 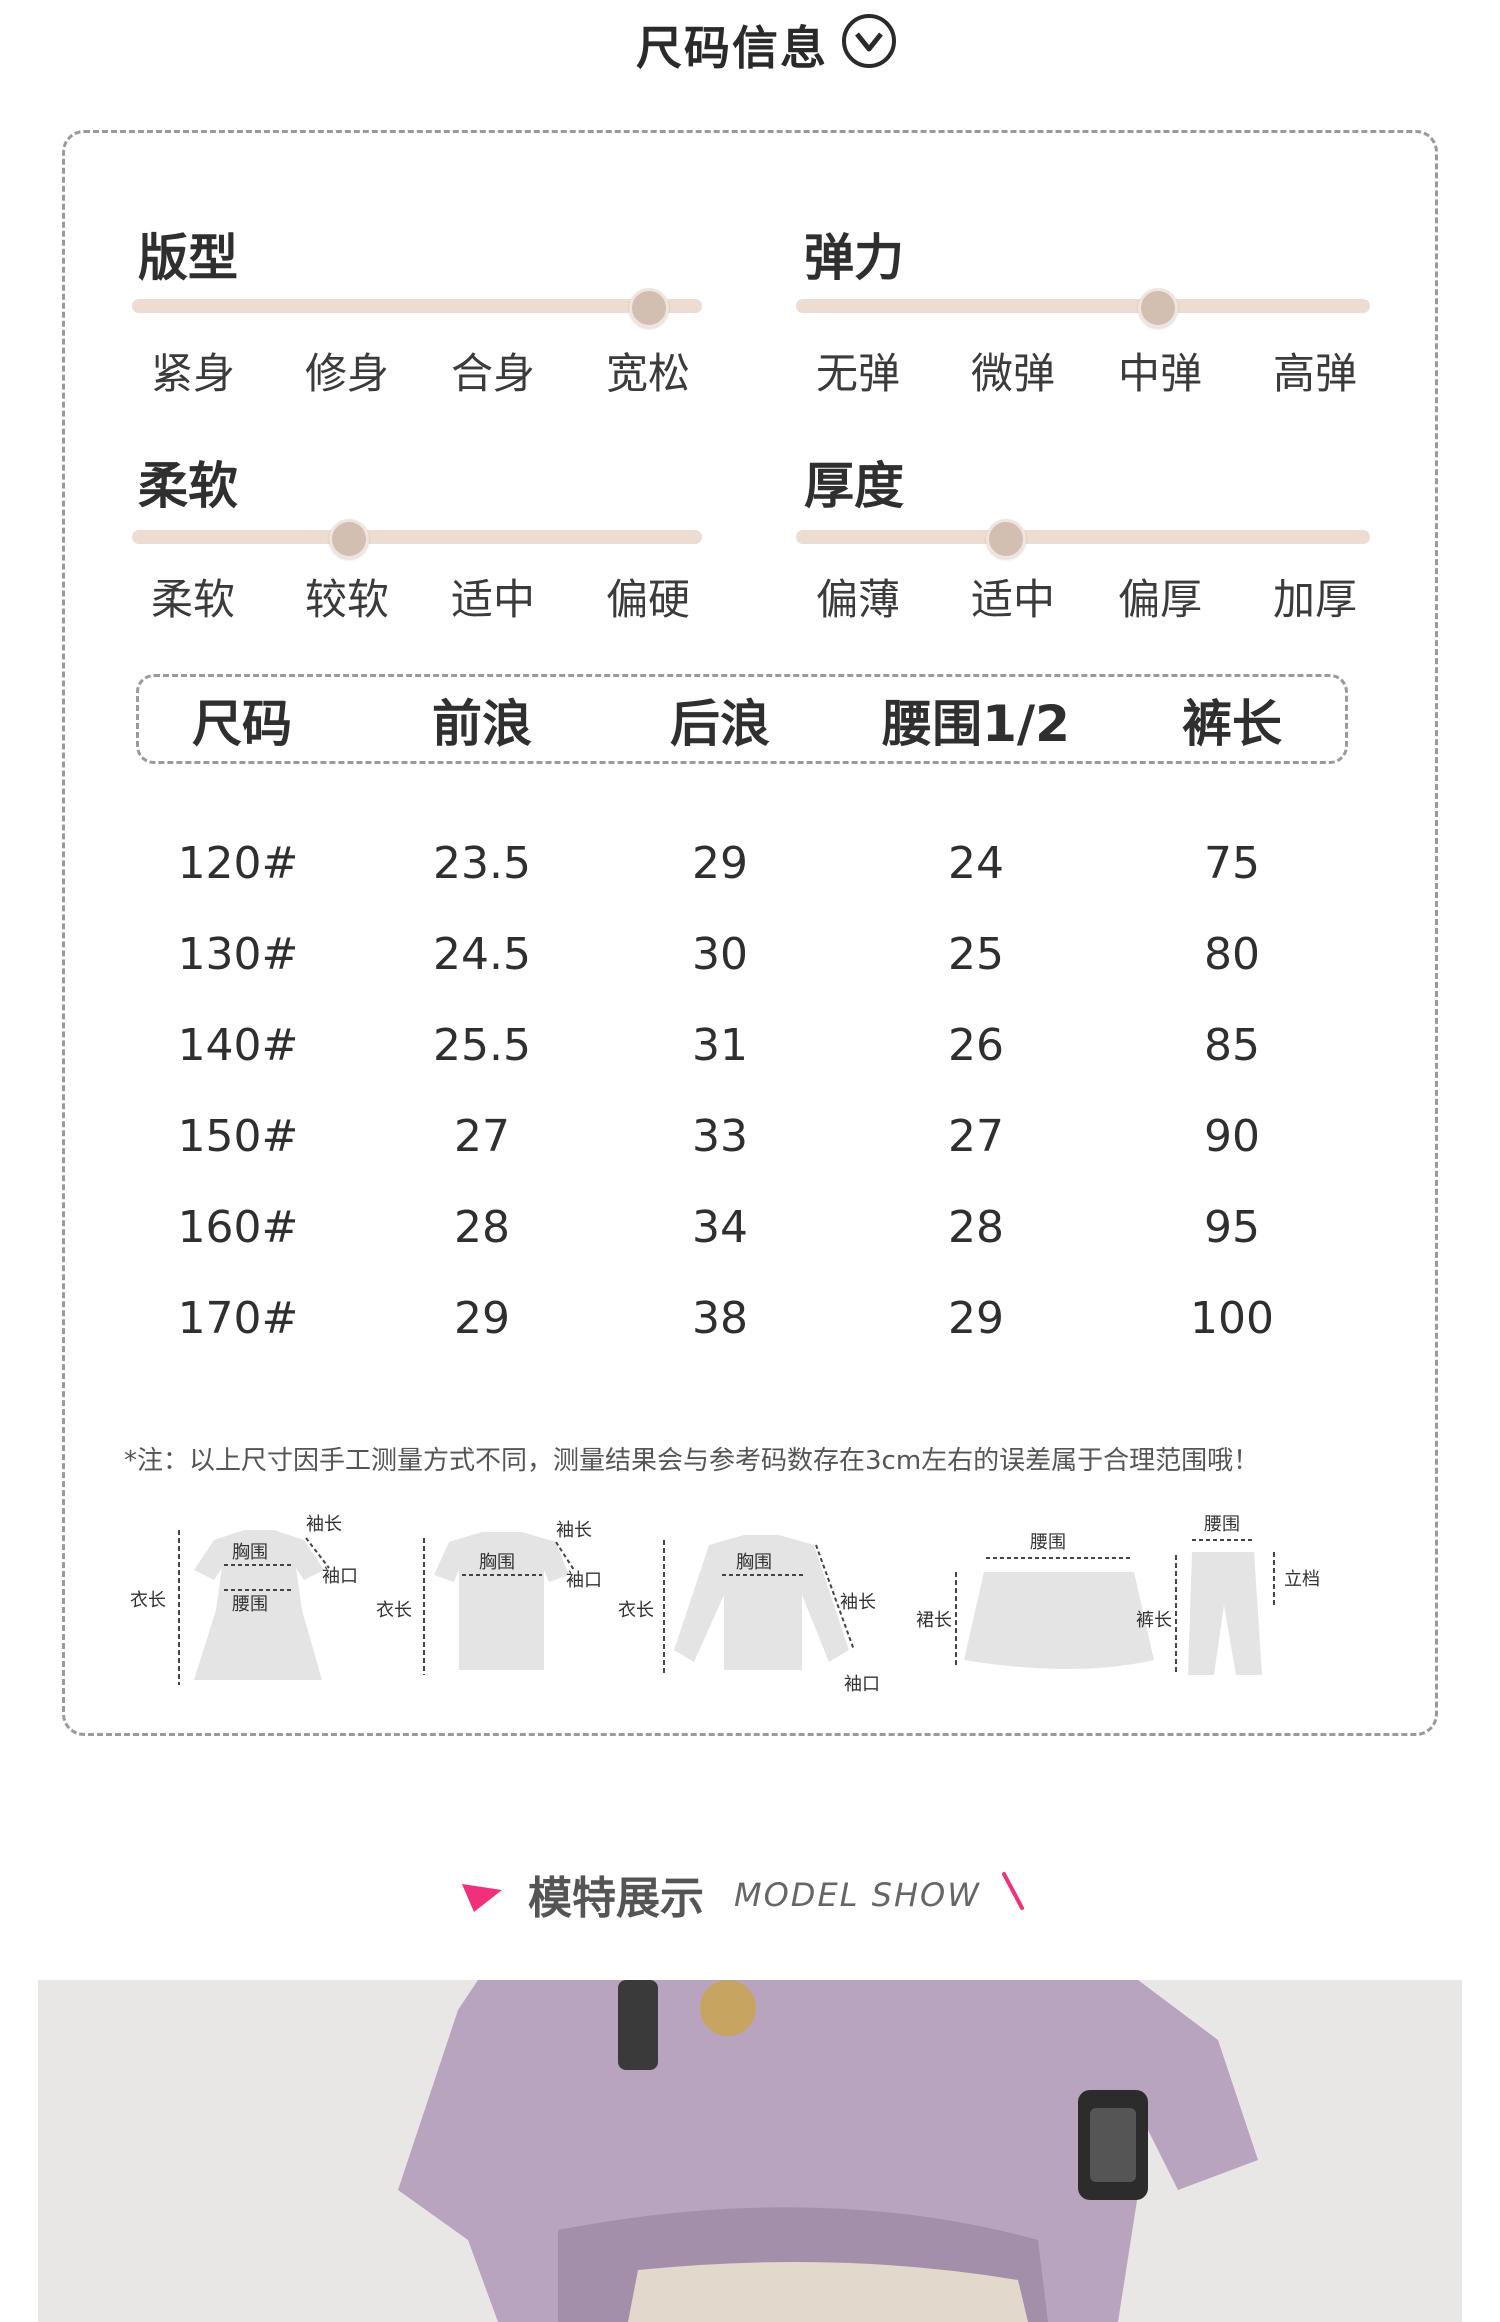 I want to click on thickness-option: 适中, so click(x=1012, y=599).